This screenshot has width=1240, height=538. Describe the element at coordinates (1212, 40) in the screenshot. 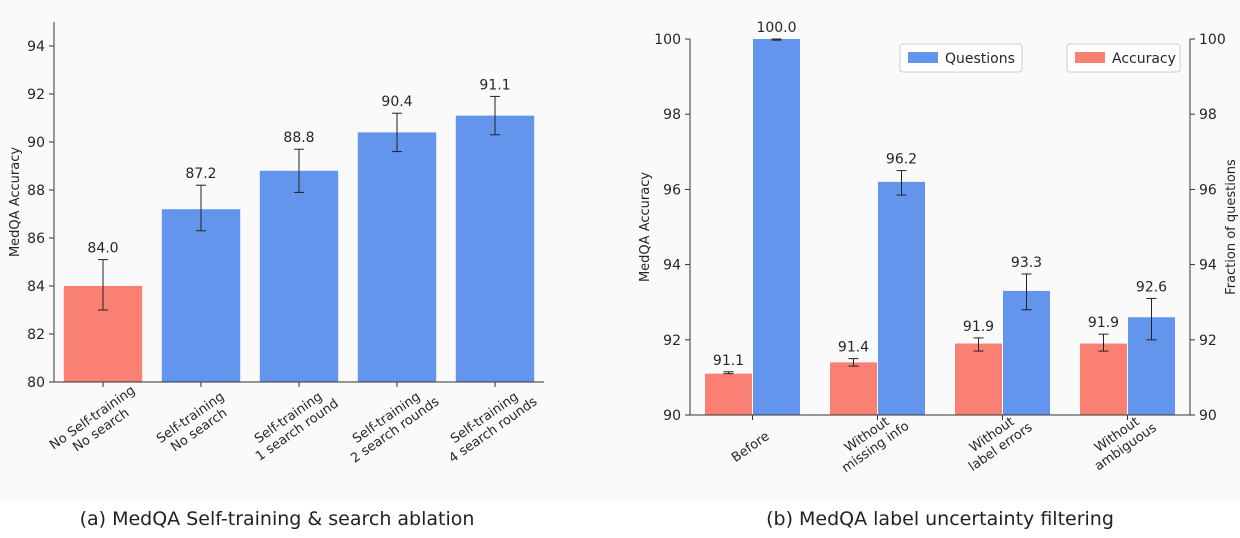

I see `y-tick-label-b-right-5: 100` at that location.